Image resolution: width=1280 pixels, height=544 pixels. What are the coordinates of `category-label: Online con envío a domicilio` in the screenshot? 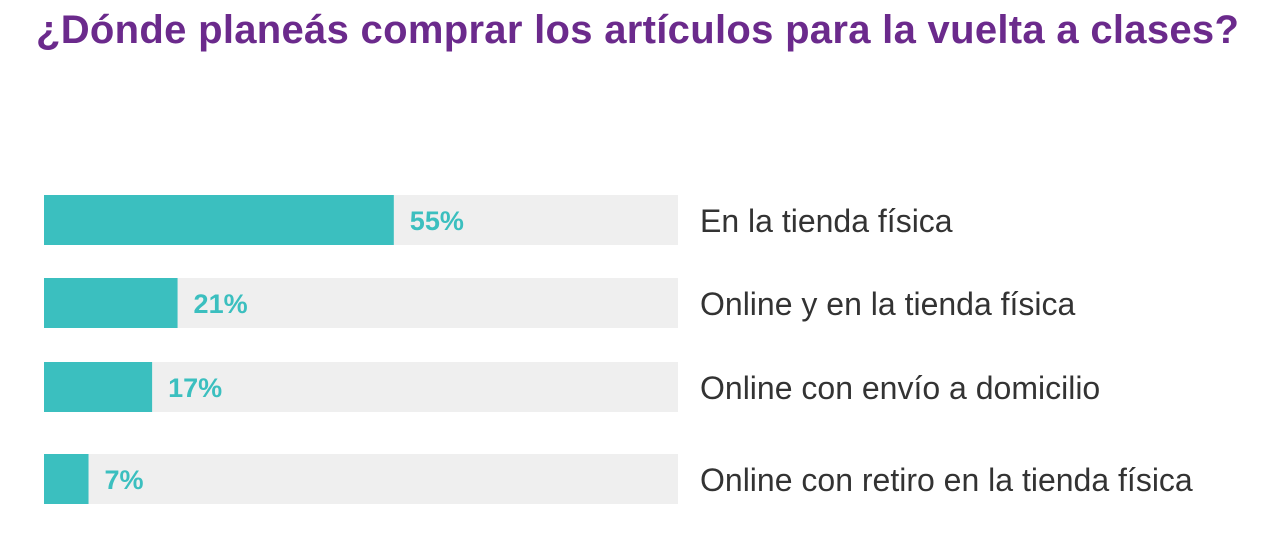 It's located at (900, 388).